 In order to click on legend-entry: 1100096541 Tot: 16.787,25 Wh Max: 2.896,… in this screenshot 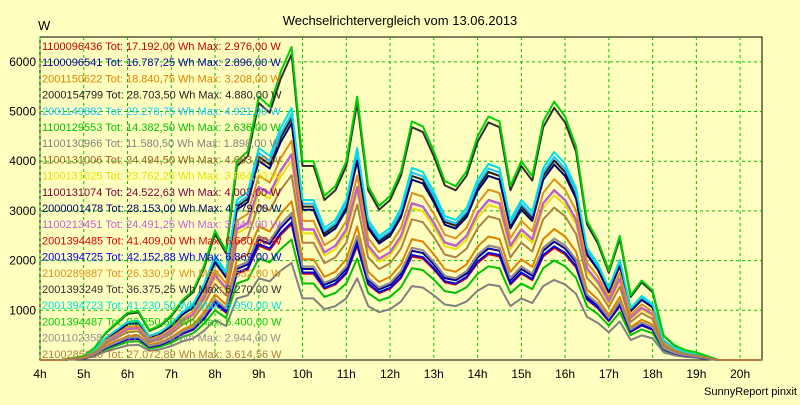, I will do `click(161, 63)`.